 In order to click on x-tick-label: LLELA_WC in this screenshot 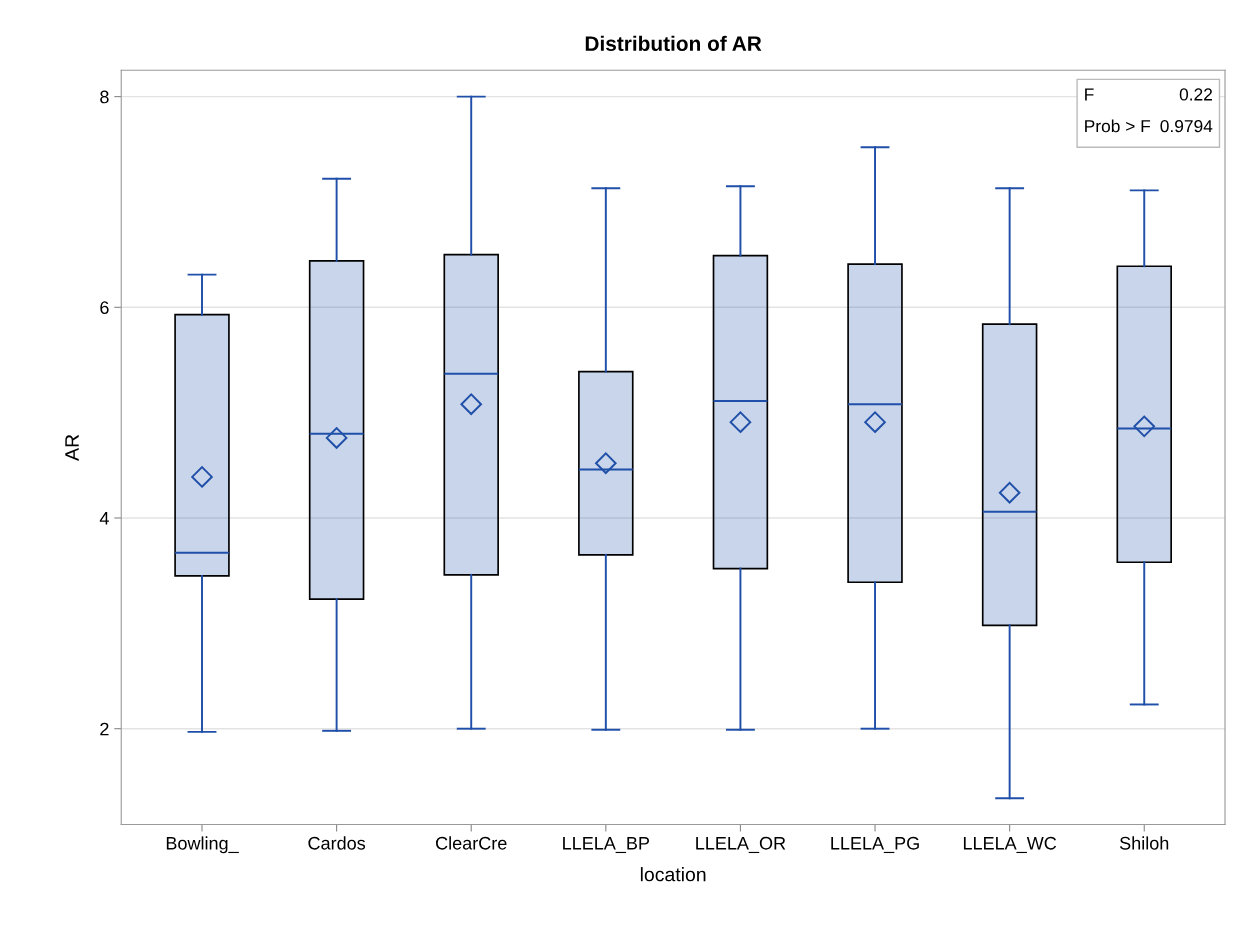, I will do `click(1010, 845)`.